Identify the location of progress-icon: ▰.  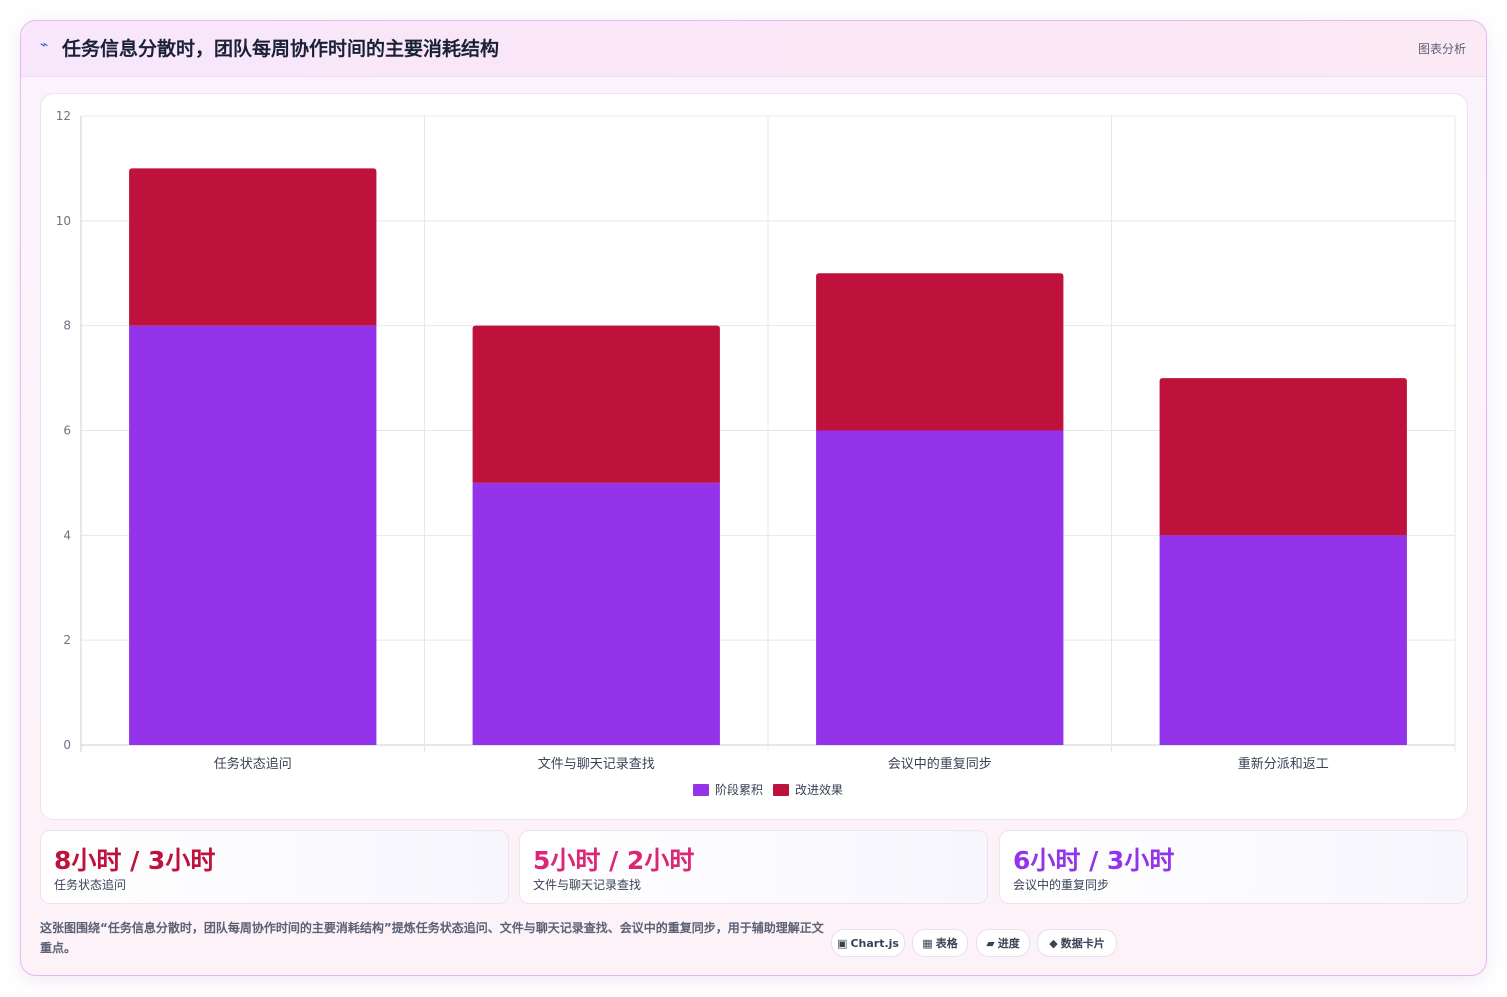
(990, 943).